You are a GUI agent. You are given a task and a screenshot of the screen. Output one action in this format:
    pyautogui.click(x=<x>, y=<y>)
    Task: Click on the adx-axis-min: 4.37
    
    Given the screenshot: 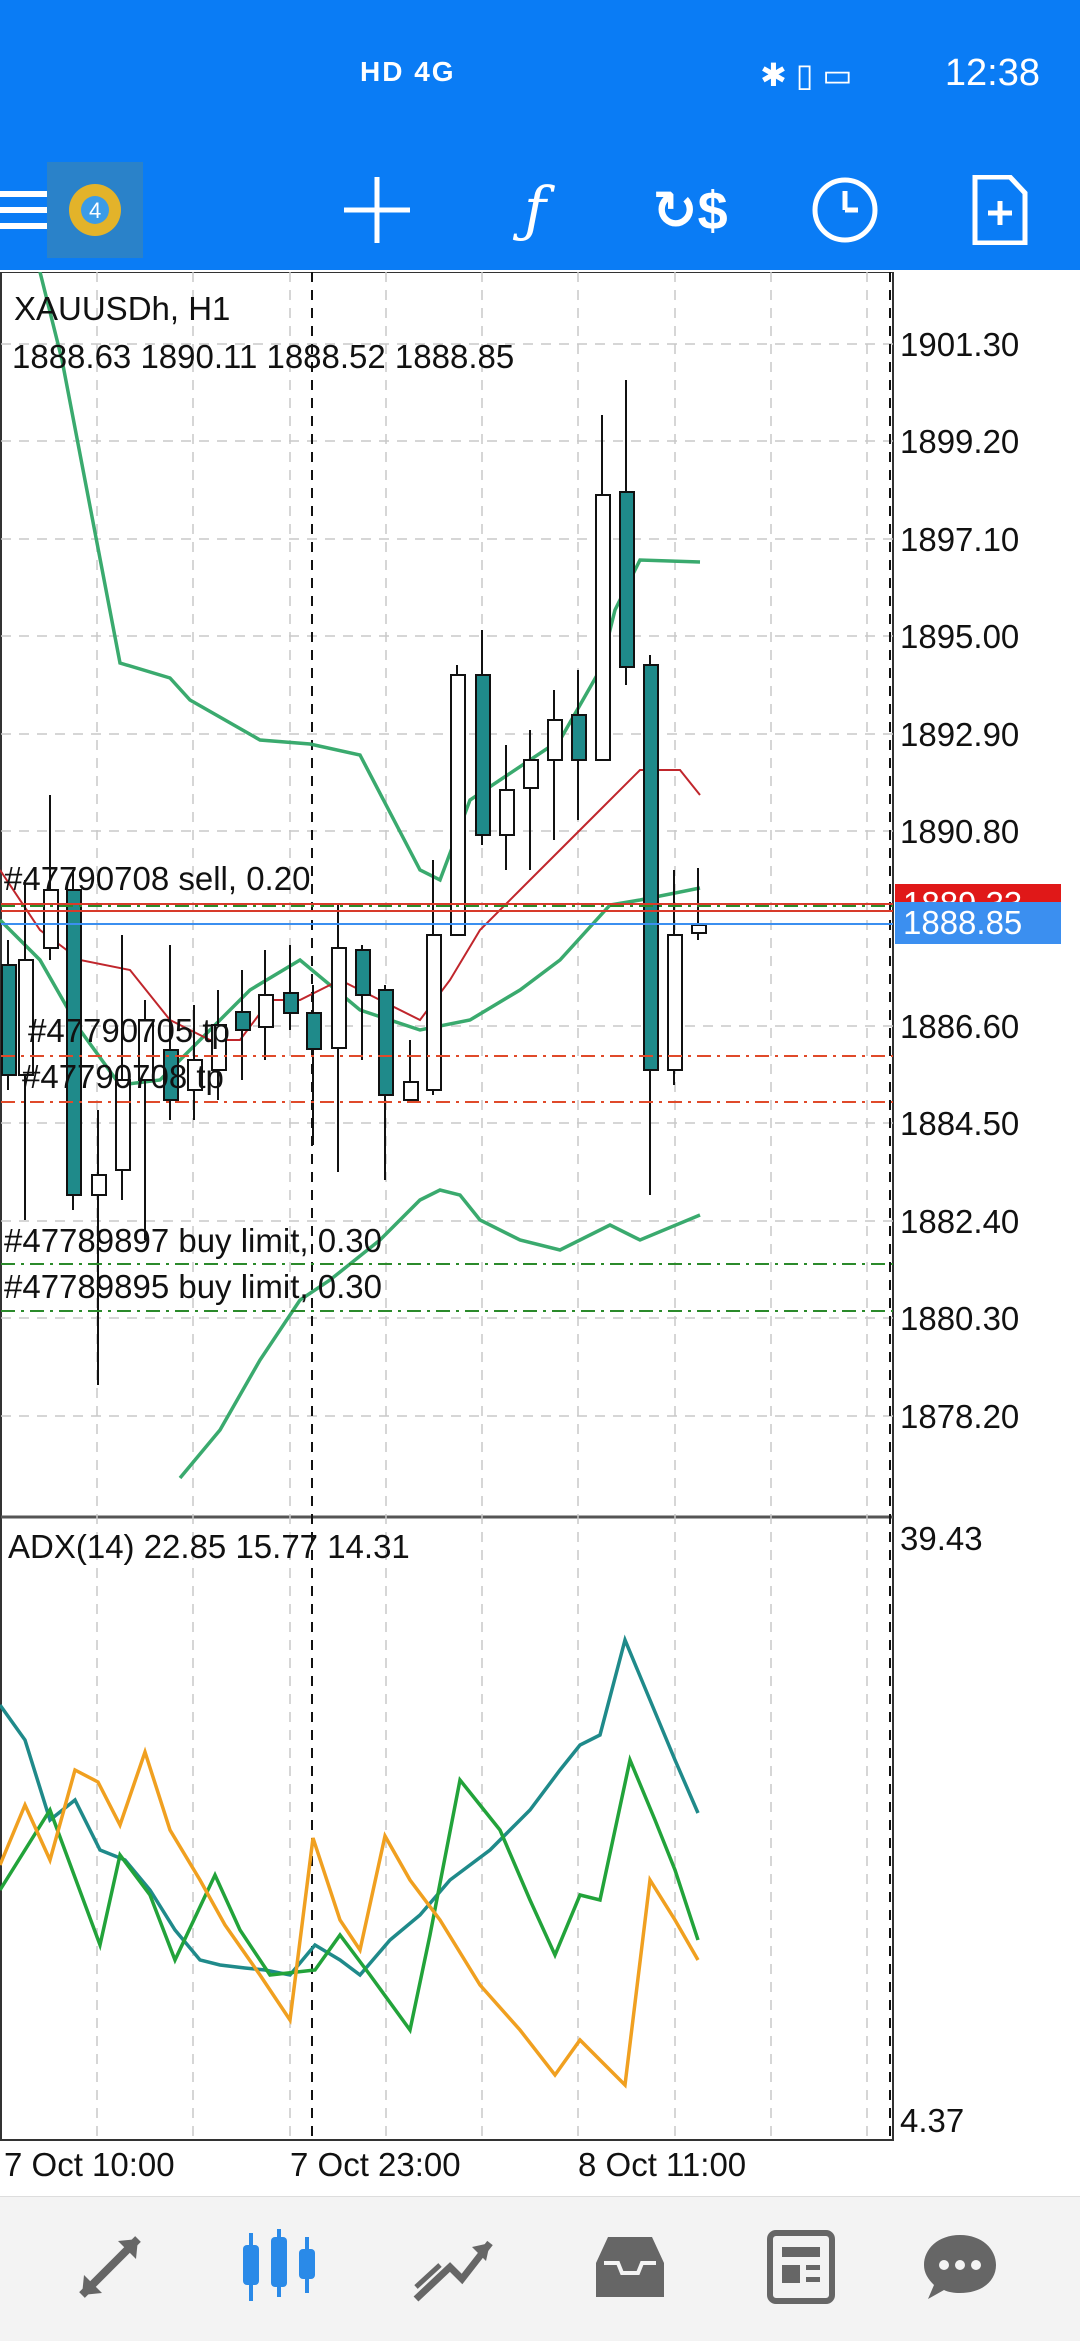 What is the action you would take?
    pyautogui.click(x=932, y=2120)
    